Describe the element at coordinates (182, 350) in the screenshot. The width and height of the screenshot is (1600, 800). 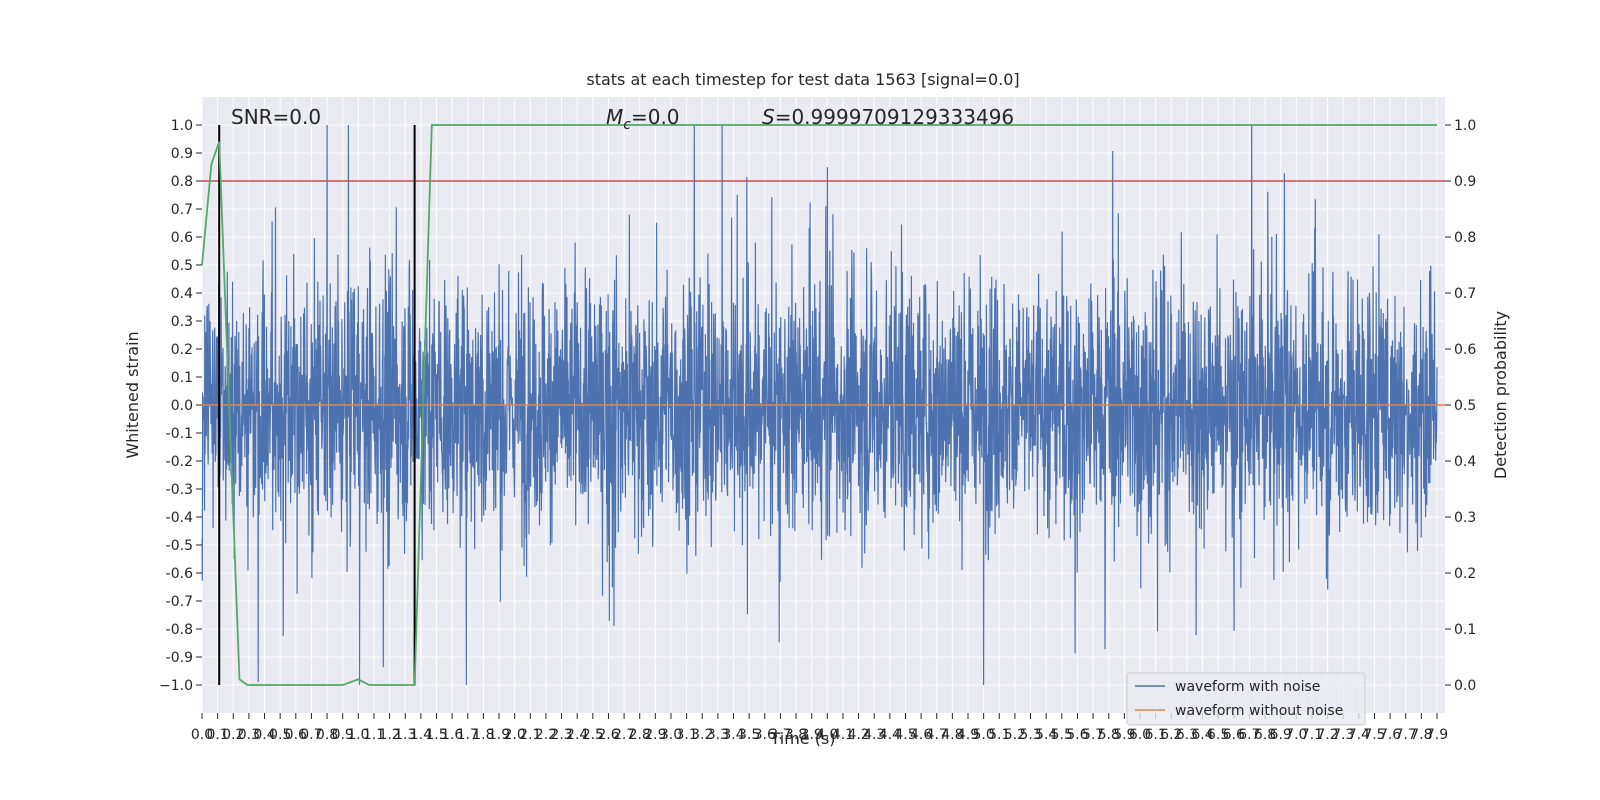
I see `y-tick-label: 0.2` at that location.